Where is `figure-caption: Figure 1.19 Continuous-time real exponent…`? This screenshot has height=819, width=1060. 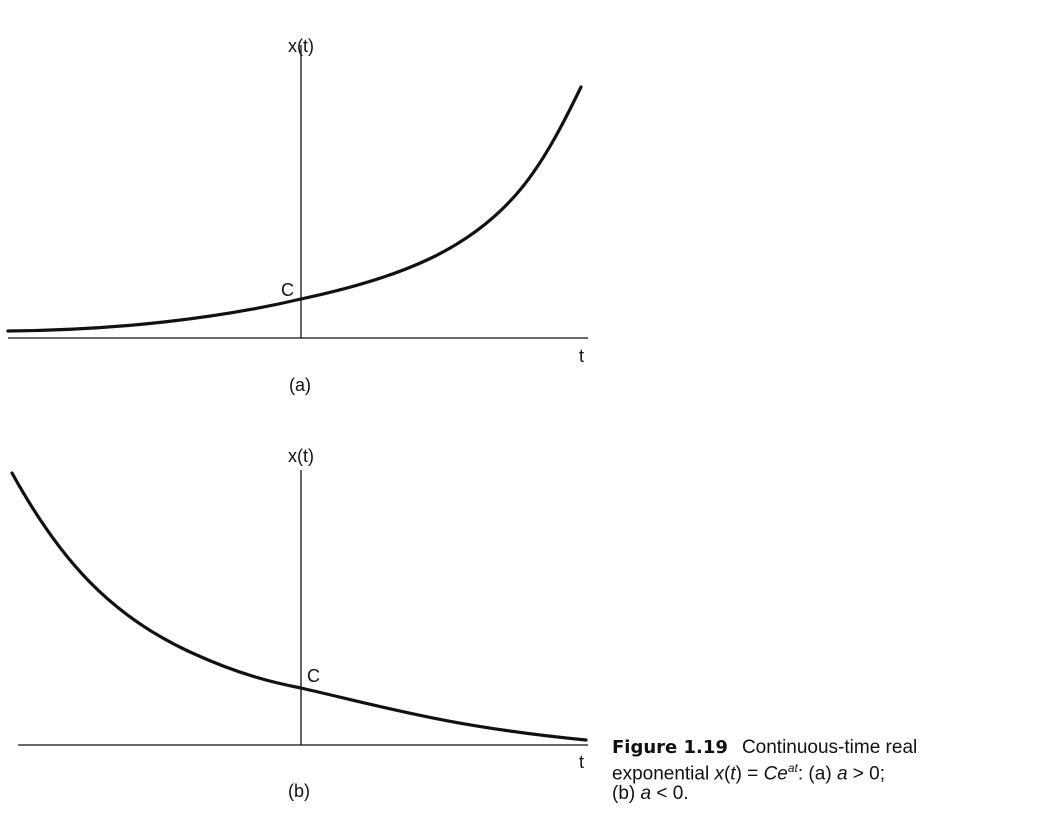 figure-caption: Figure 1.19 Continuous-time real exponent… is located at coordinates (832, 771).